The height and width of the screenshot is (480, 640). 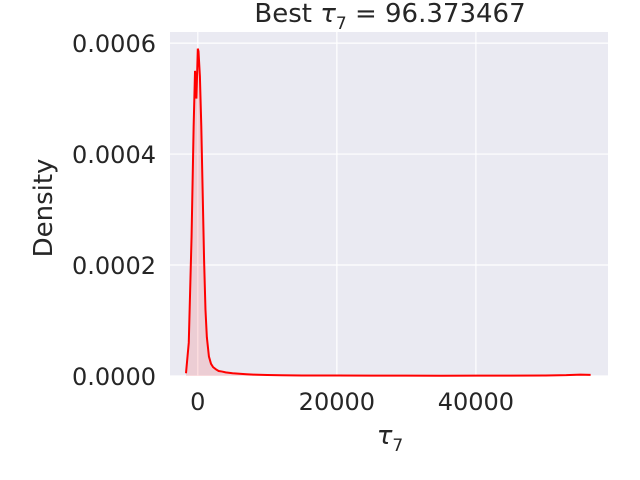 I want to click on y-tick-label: 0.0006, so click(x=114, y=44).